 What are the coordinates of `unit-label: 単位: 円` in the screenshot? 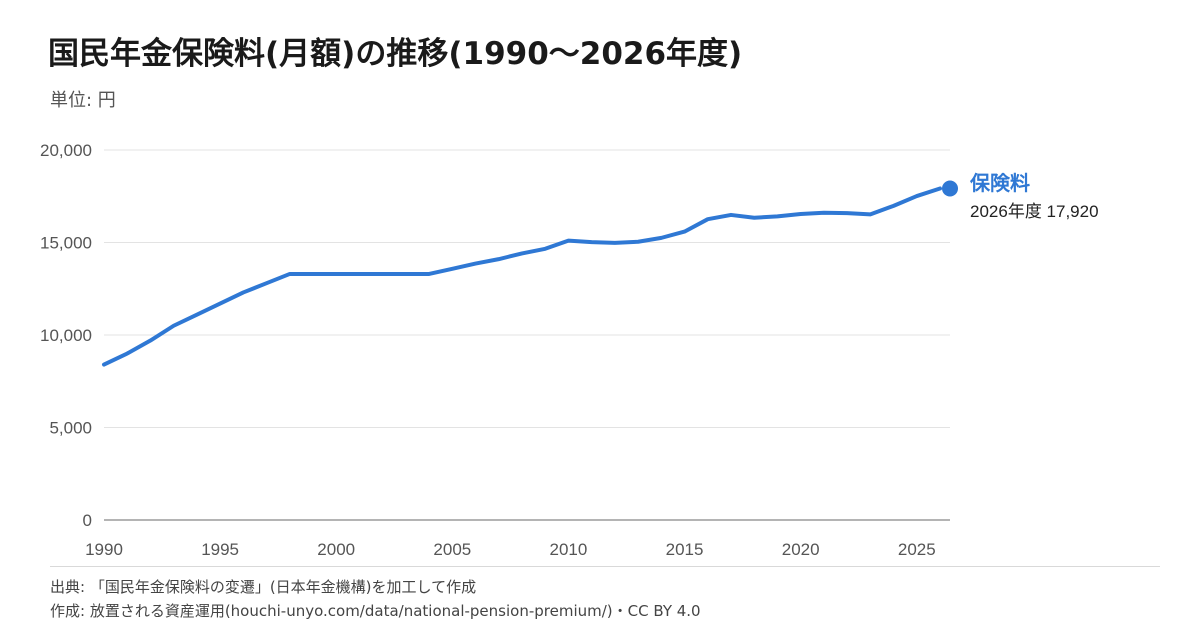 It's located at (83, 100).